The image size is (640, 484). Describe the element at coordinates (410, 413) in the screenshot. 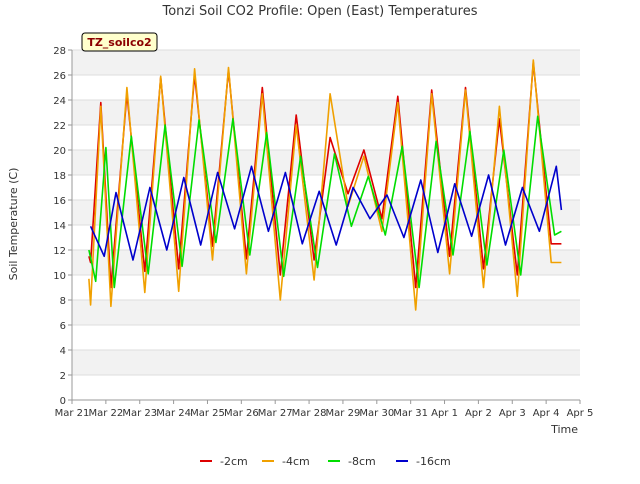

I see `x-tick-label: Mar 31` at that location.